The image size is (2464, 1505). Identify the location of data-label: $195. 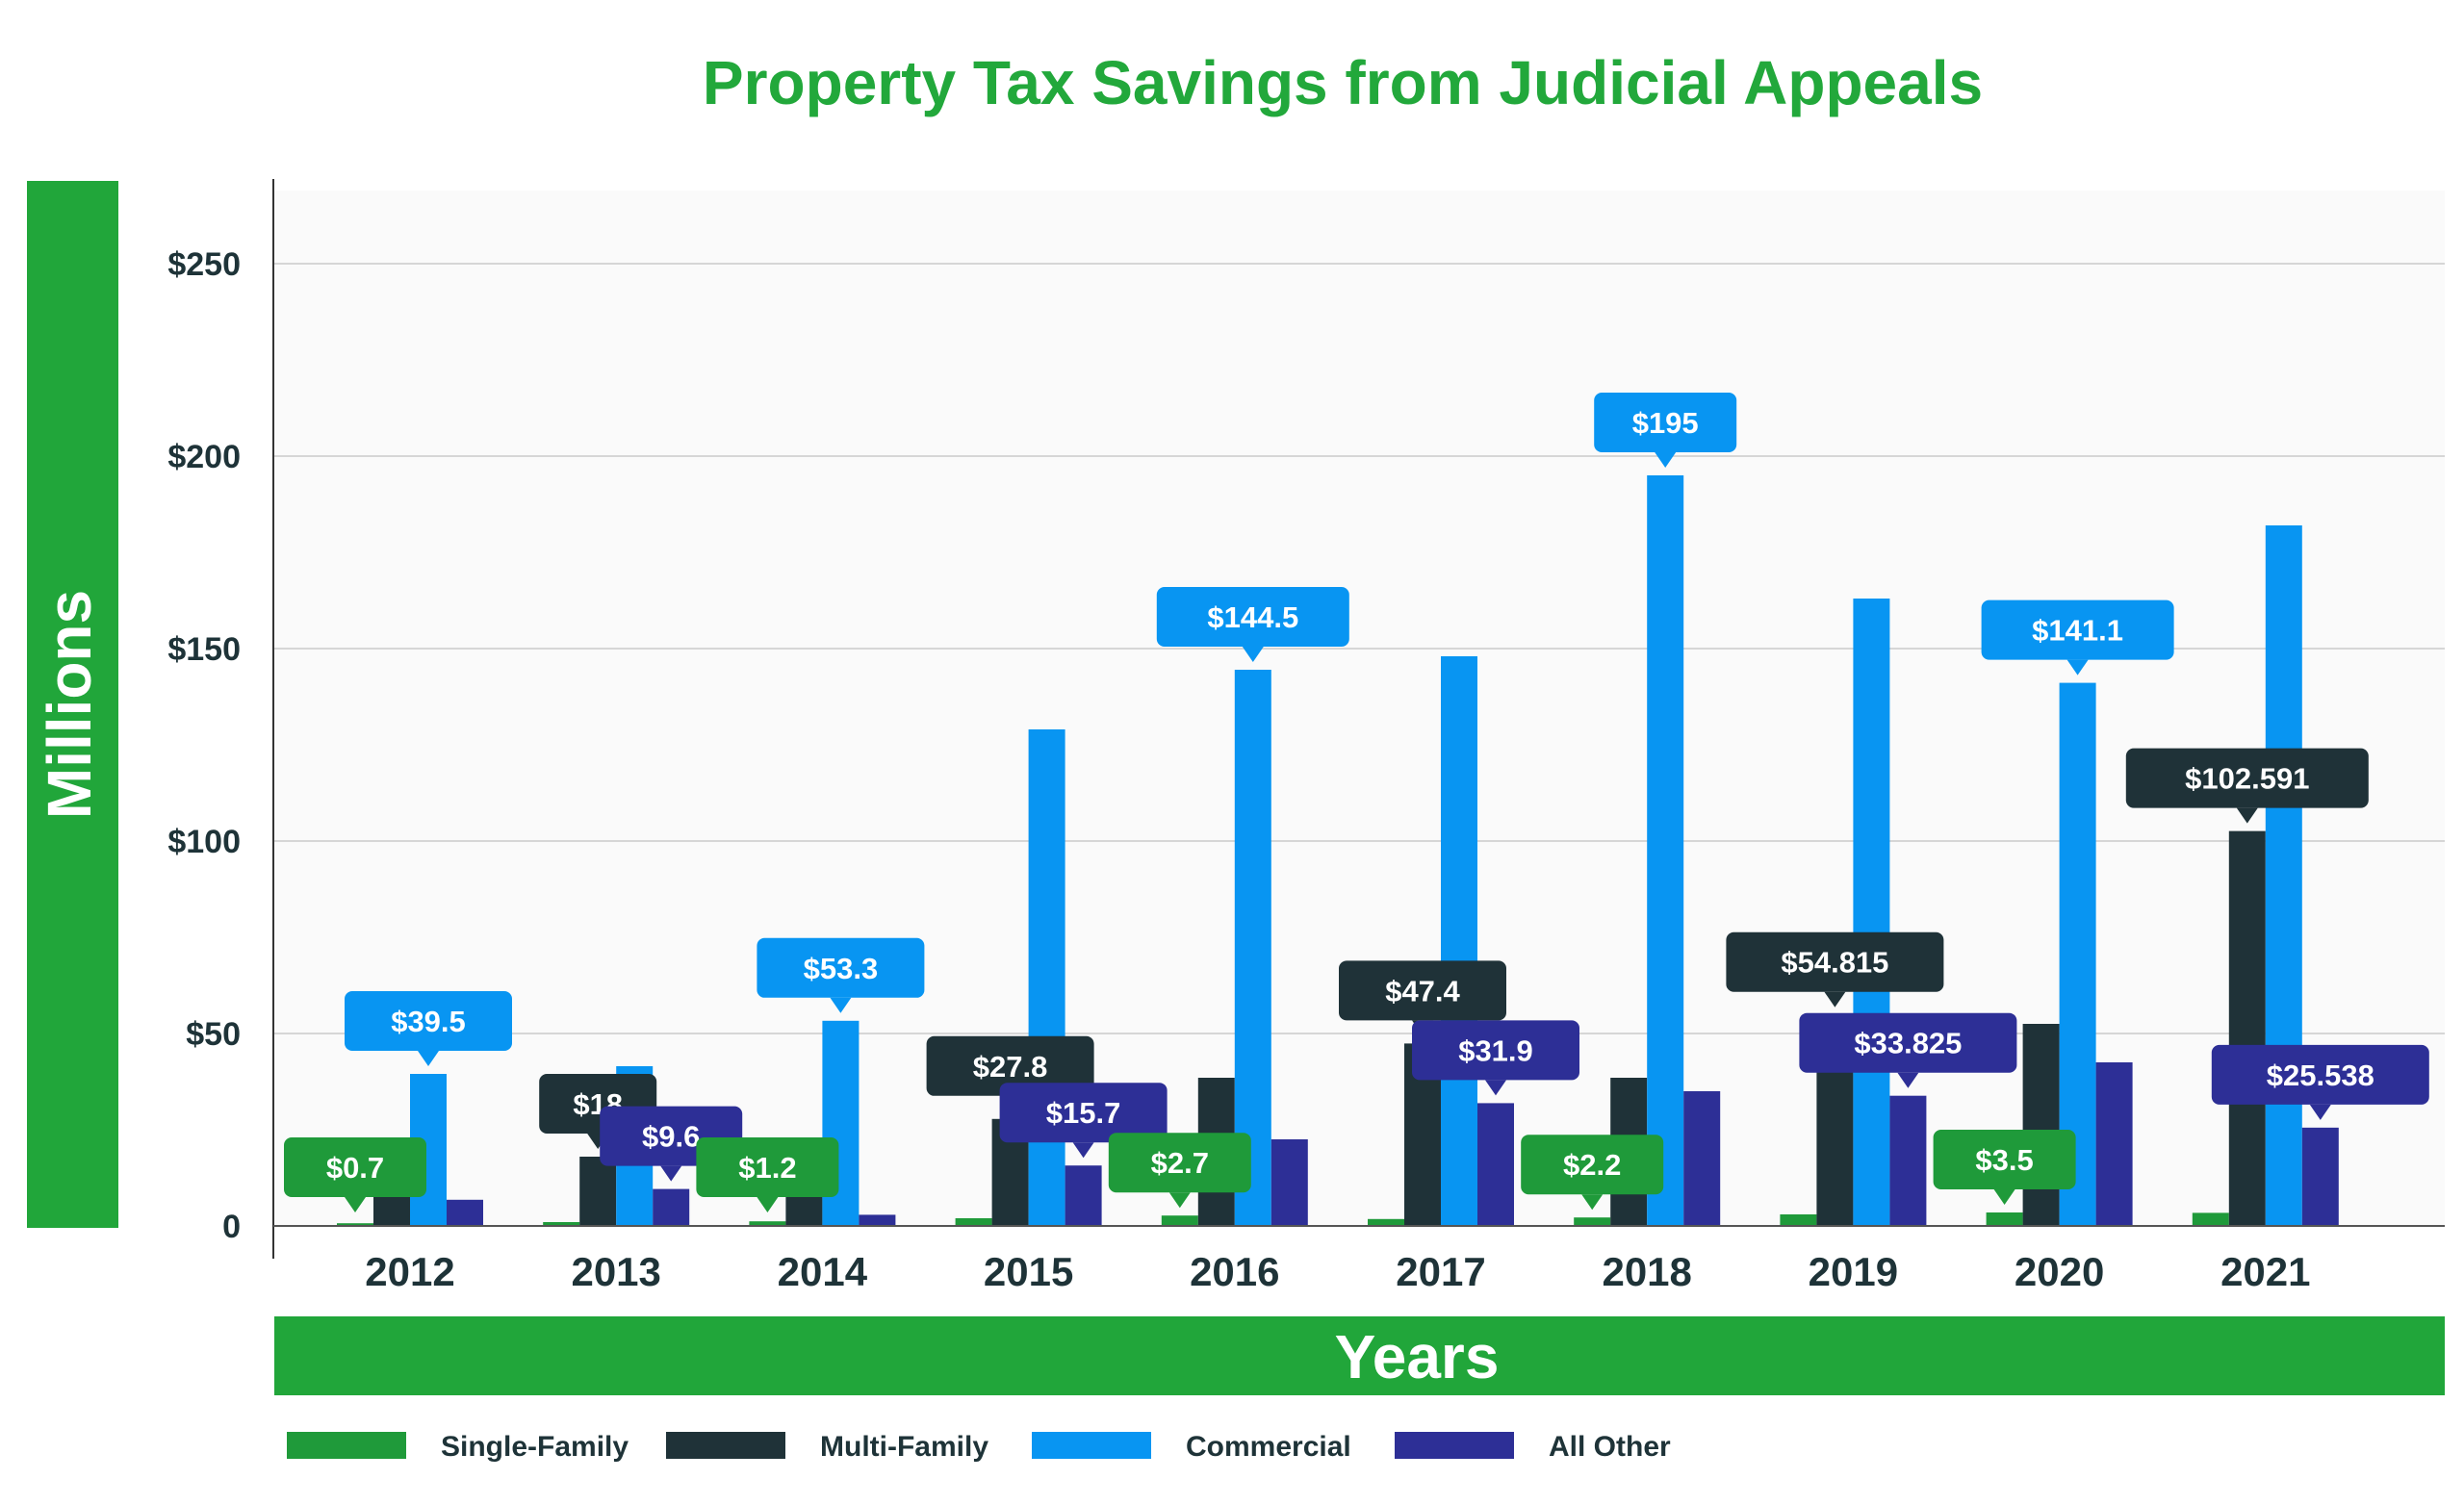
(1665, 431).